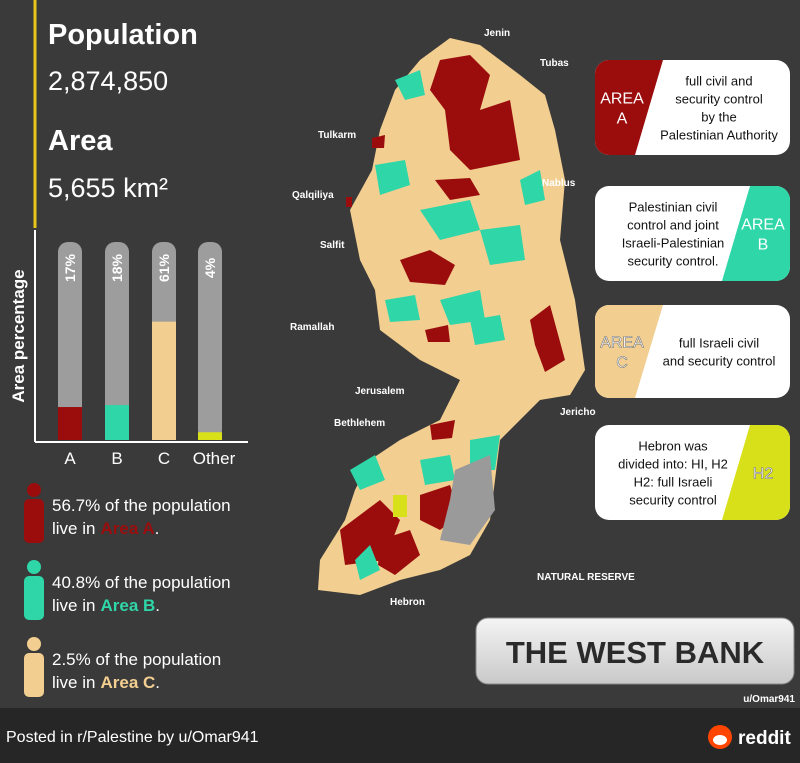  Describe the element at coordinates (312, 327) in the screenshot. I see `map-label: Ramallah` at that location.